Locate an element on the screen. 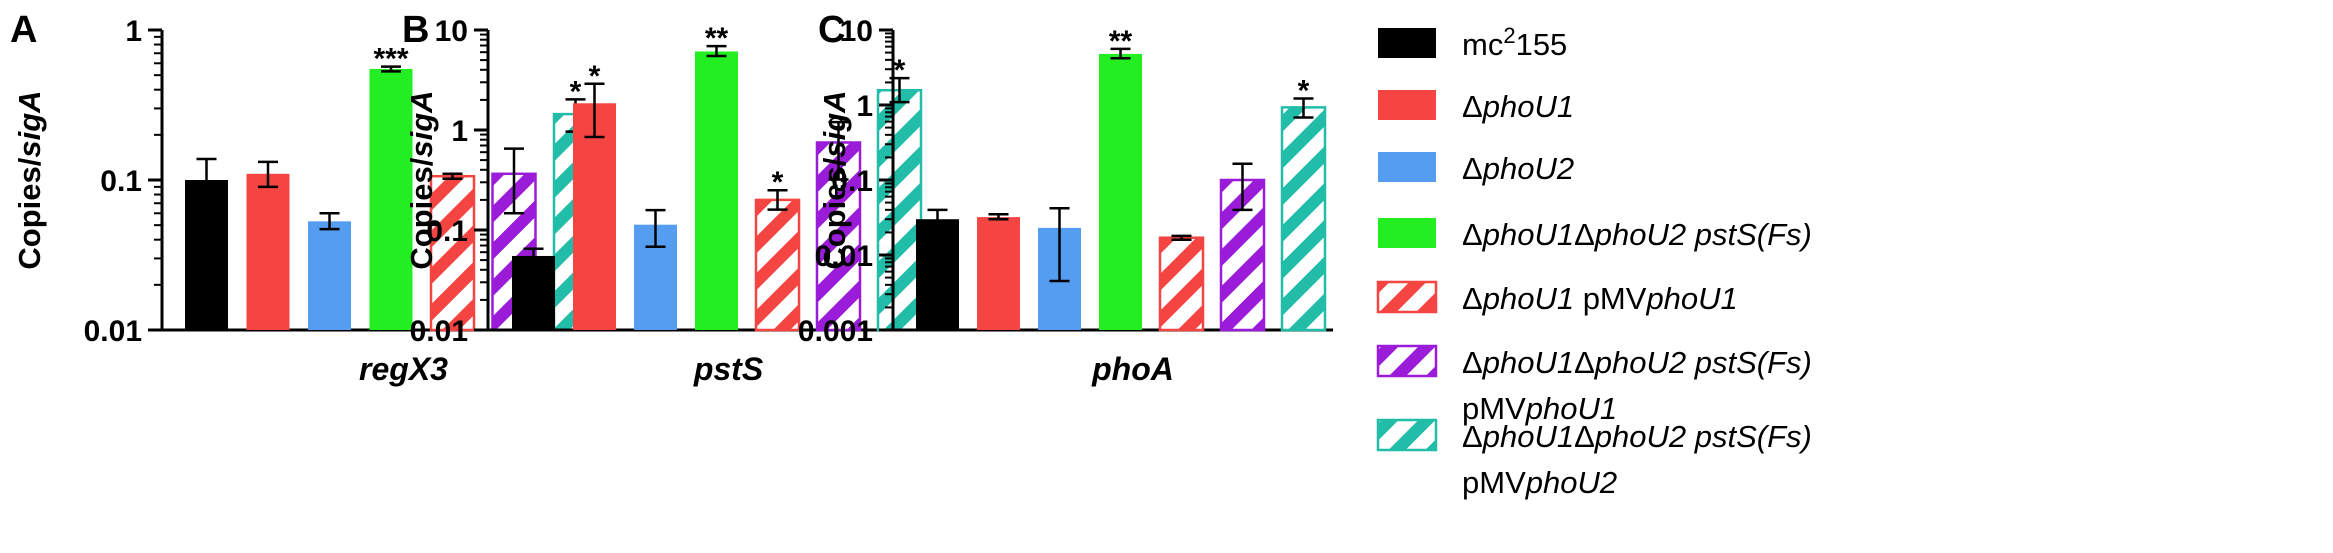 The width and height of the screenshot is (2333, 553). legend-item-comp_triple_U2: ΔphoU1ΔphoU2 pstS(Fs) pMVphoU2 is located at coordinates (1594, 459).